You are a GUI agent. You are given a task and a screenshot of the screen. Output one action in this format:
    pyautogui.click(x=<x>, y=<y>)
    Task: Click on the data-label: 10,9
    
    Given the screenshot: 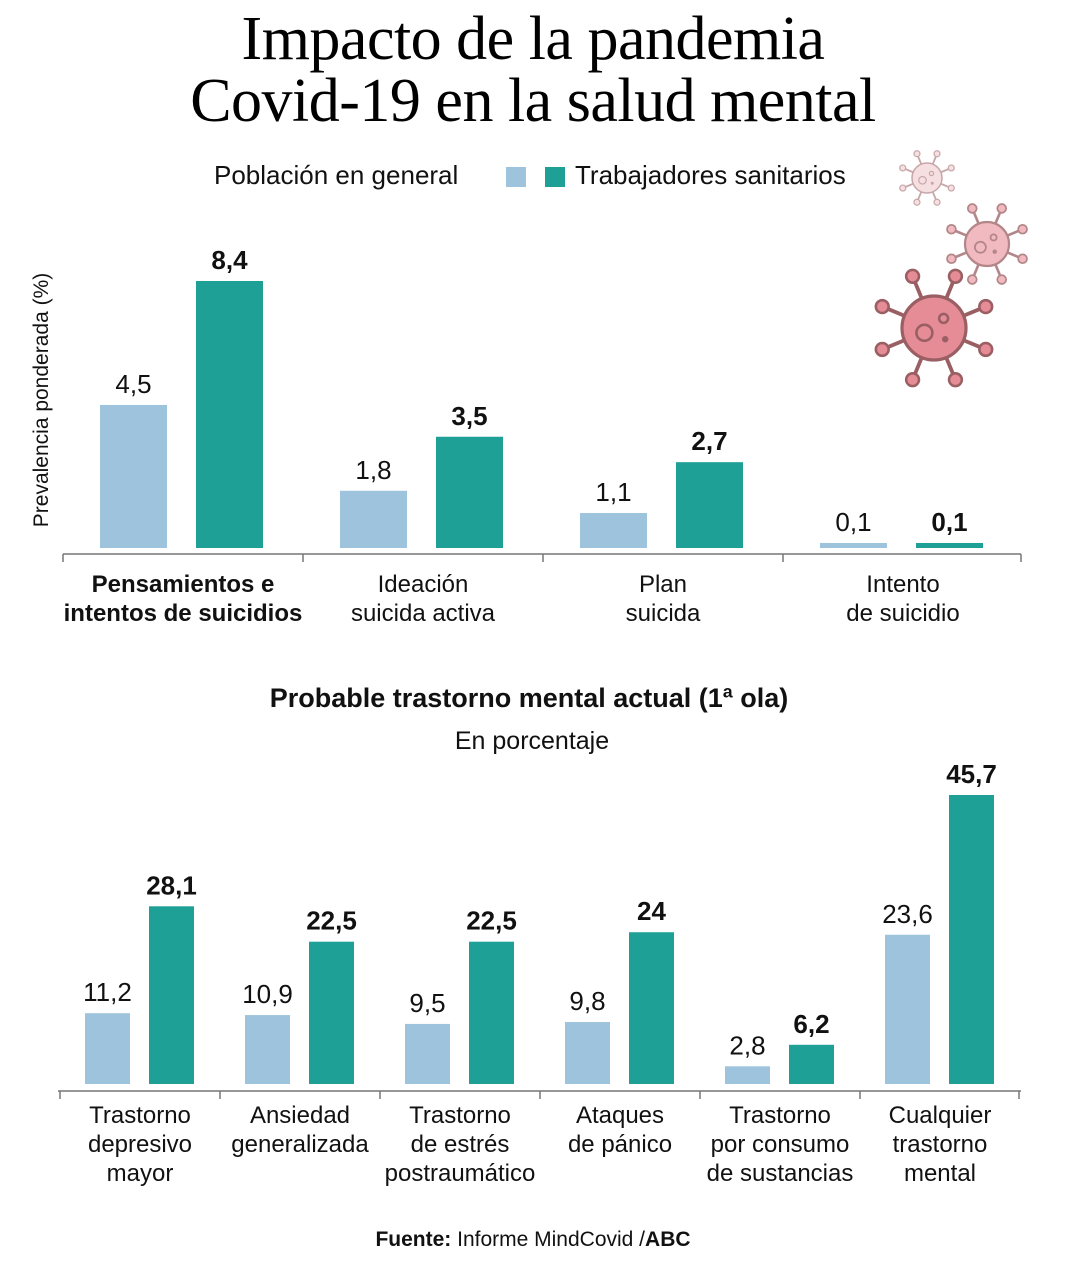 What is the action you would take?
    pyautogui.click(x=267, y=994)
    